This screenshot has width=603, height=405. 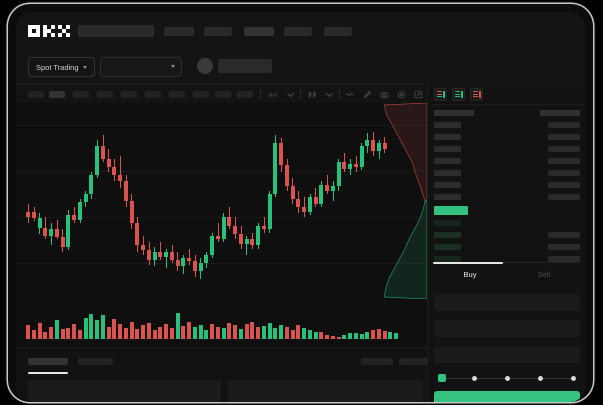 What do you see at coordinates (401, 94) in the screenshot?
I see `settings-gear-icon` at bounding box center [401, 94].